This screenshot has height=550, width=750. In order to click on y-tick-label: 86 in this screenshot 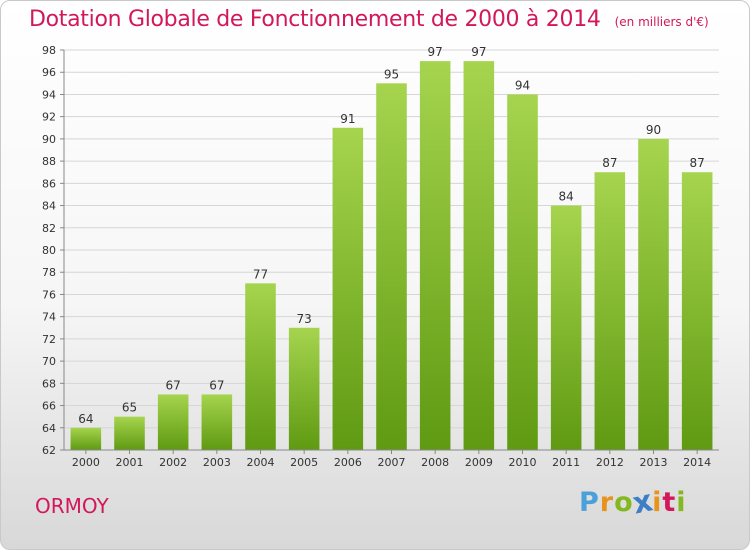, I will do `click(49, 183)`.